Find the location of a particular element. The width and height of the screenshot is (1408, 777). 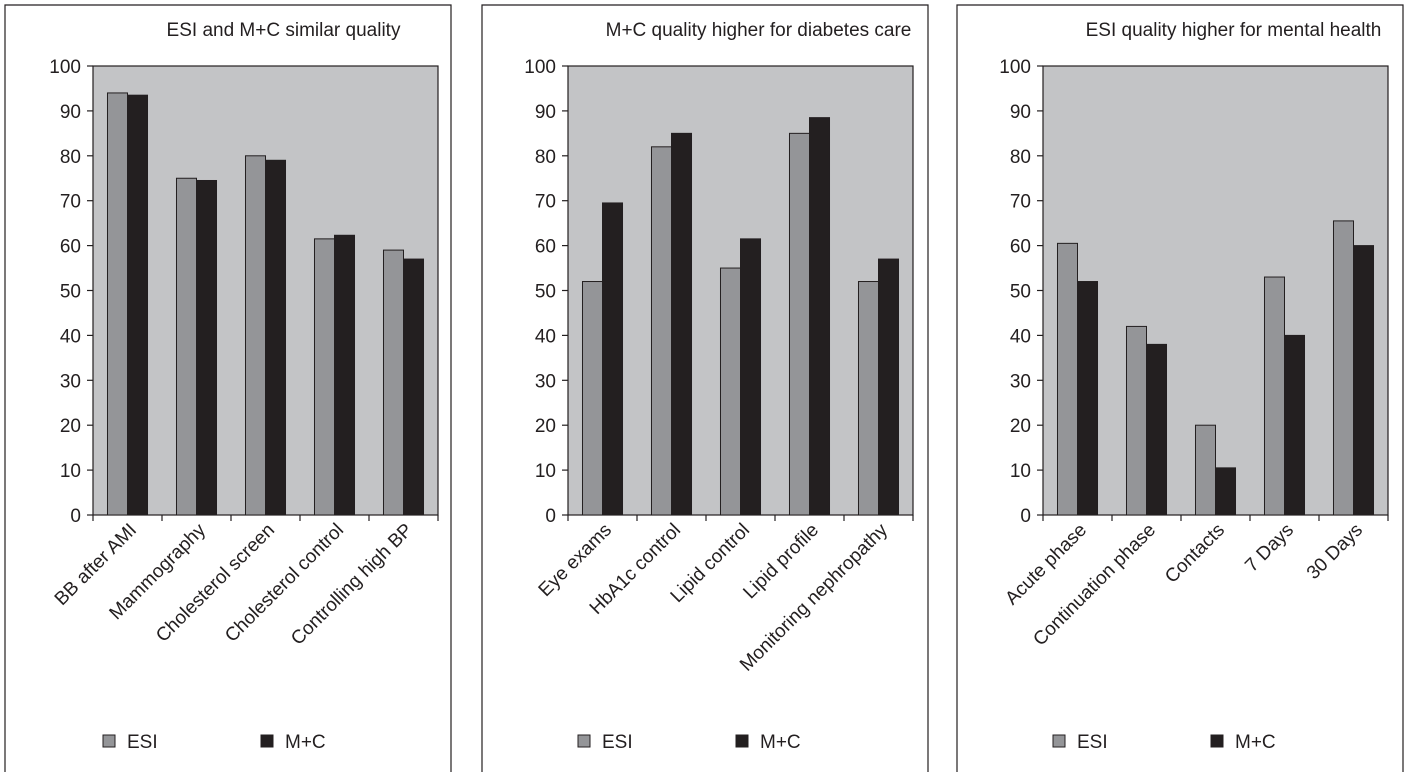

chart-title: M+C quality higher for diabetes care is located at coordinates (759, 30).